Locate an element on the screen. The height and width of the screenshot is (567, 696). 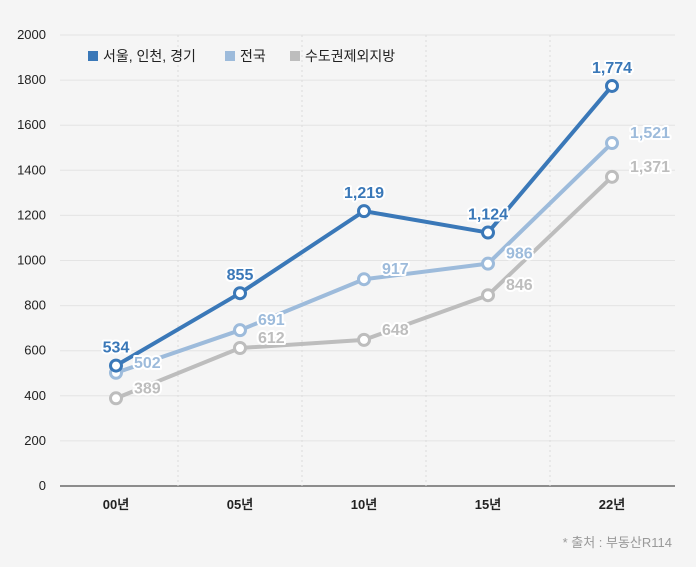
y-tick-label: 1600 is located at coordinates (31, 124).